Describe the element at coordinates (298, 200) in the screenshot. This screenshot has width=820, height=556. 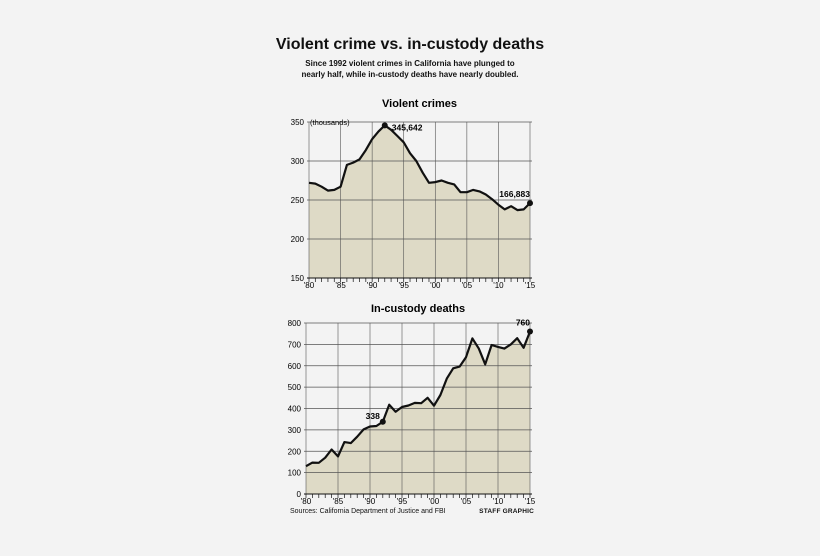
I see `violent-crimes-y-tick-label: 250` at that location.